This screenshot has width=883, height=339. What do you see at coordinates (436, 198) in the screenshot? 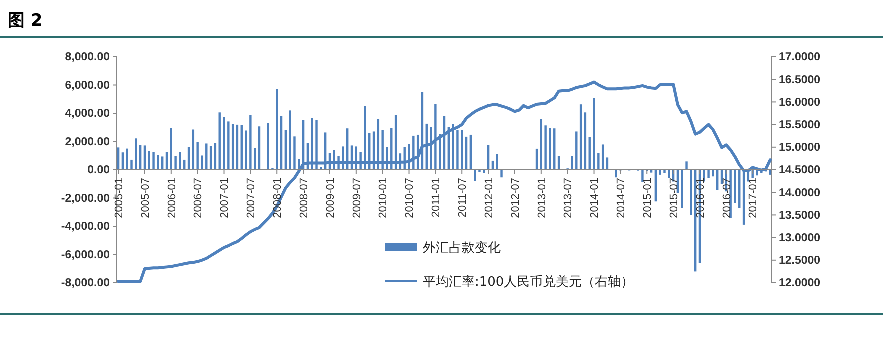
I see `x-tick-label: 2011-01` at bounding box center [436, 198].